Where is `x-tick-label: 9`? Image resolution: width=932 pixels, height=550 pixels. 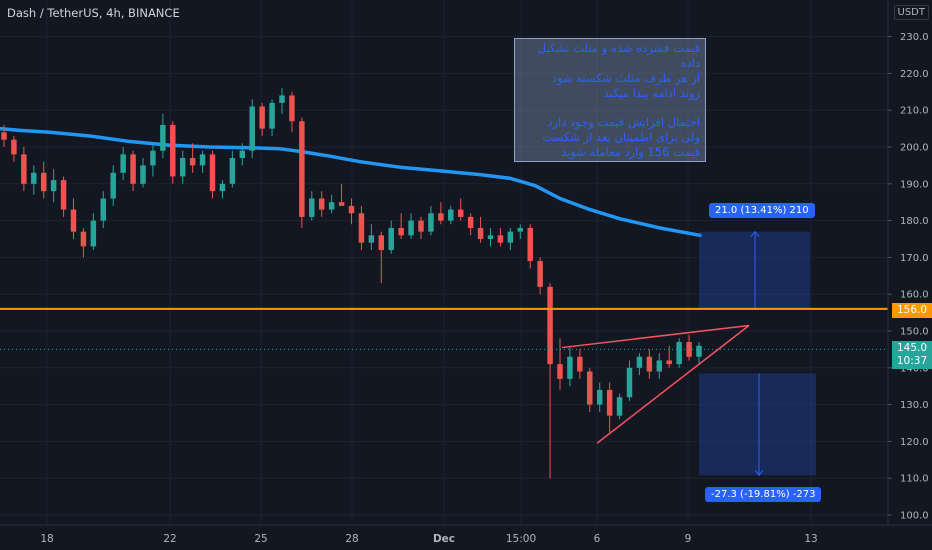
x-tick-label: 9 is located at coordinates (688, 539).